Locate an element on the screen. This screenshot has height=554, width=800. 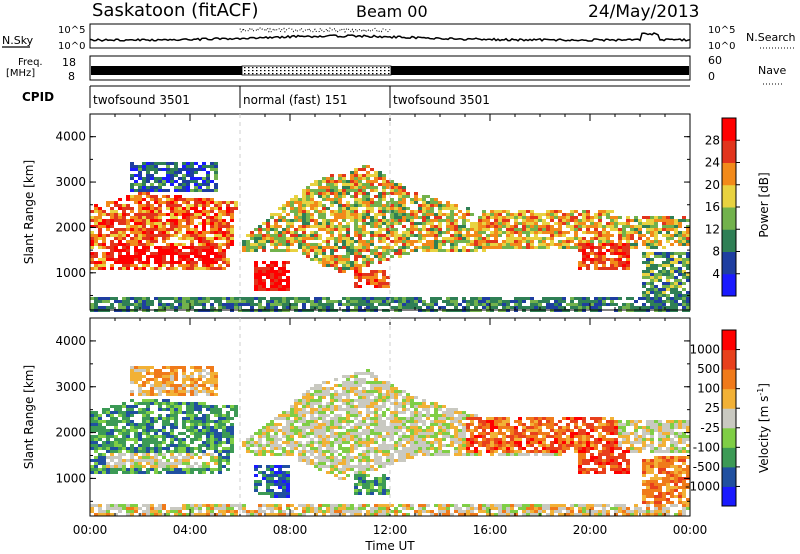
freq-unit-label: [MHz] is located at coordinates (20, 73).